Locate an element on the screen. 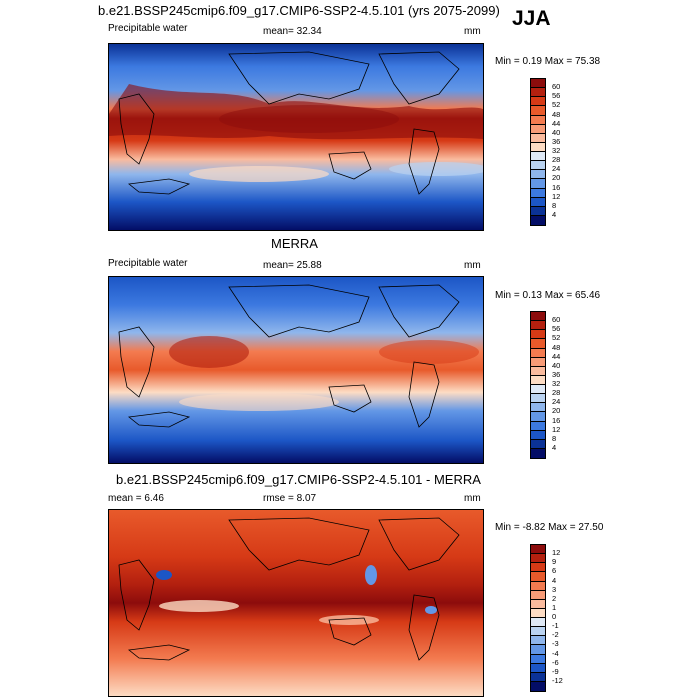  panel2-units: mm is located at coordinates (472, 265).